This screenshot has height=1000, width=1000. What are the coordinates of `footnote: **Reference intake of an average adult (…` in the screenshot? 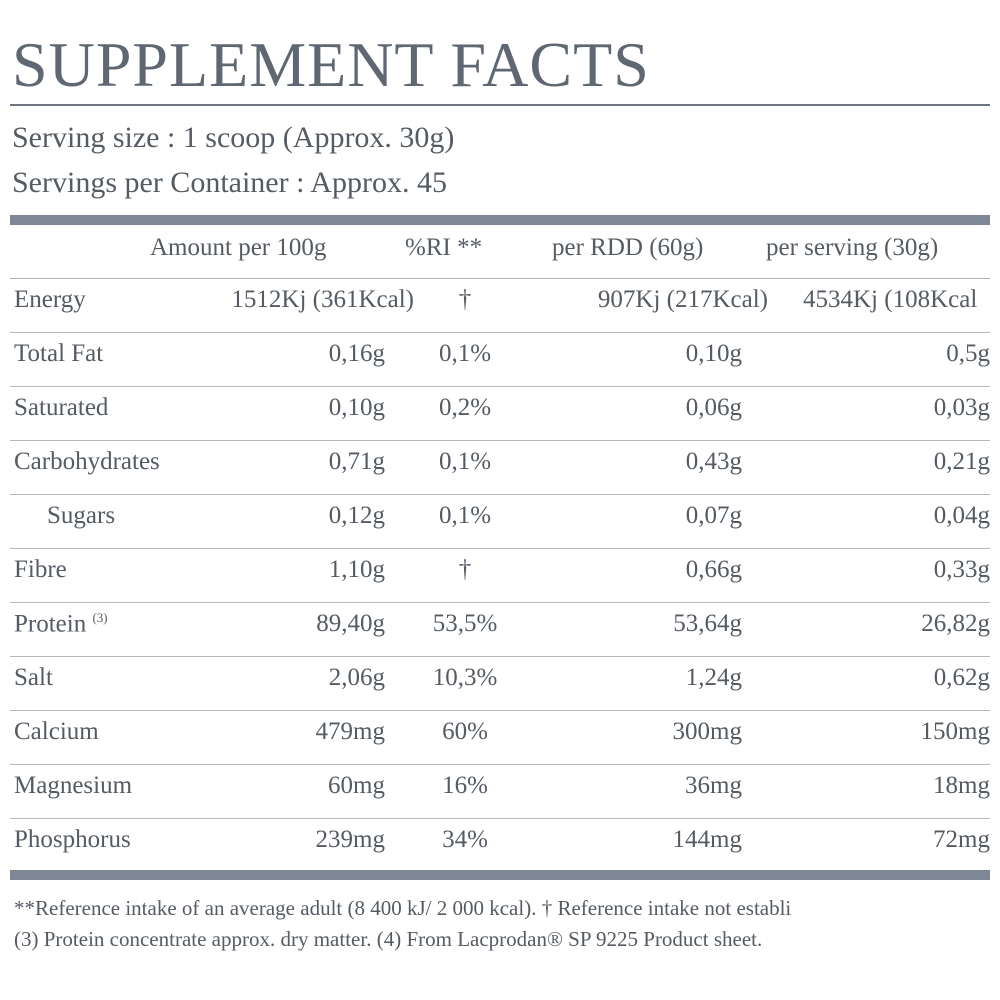 It's located at (403, 908).